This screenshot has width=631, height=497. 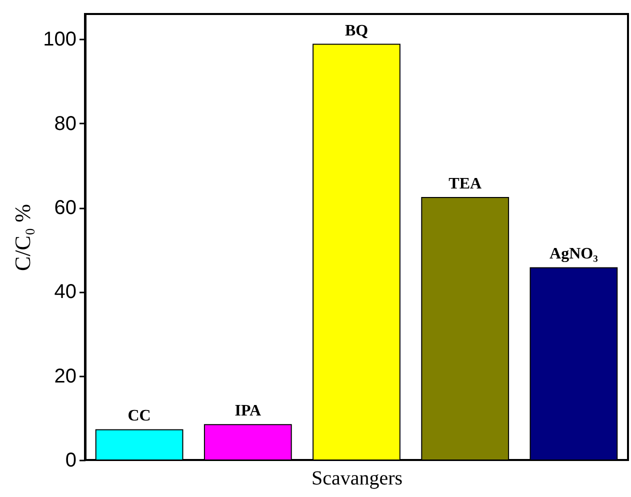 I want to click on y-tick-label: 60, so click(x=65, y=208).